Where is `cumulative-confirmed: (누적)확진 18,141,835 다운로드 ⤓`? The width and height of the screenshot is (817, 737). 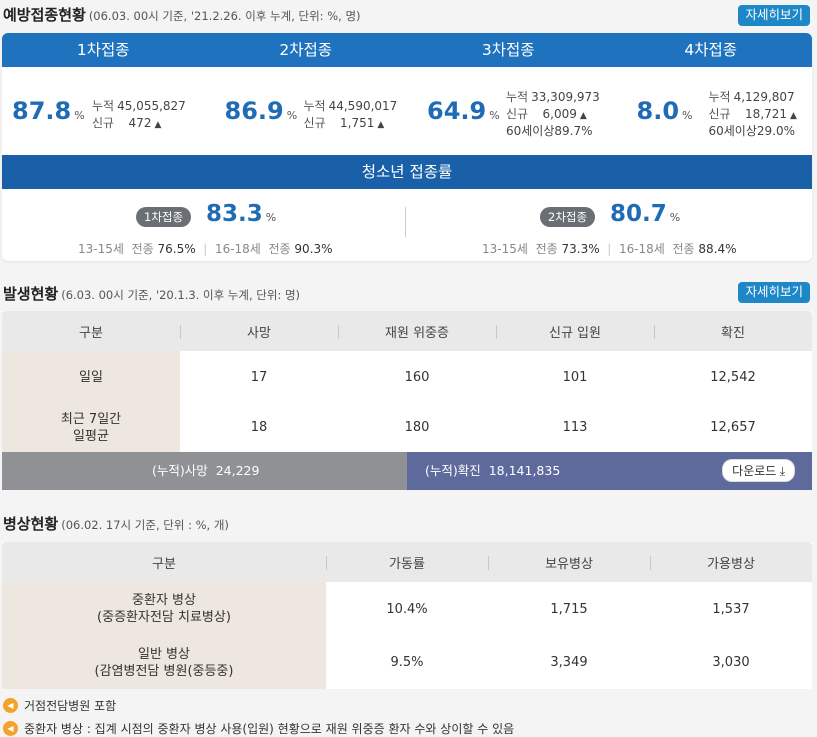
cumulative-confirmed: (누적)확진 18,141,835 다운로드 ⤓ is located at coordinates (609, 471).